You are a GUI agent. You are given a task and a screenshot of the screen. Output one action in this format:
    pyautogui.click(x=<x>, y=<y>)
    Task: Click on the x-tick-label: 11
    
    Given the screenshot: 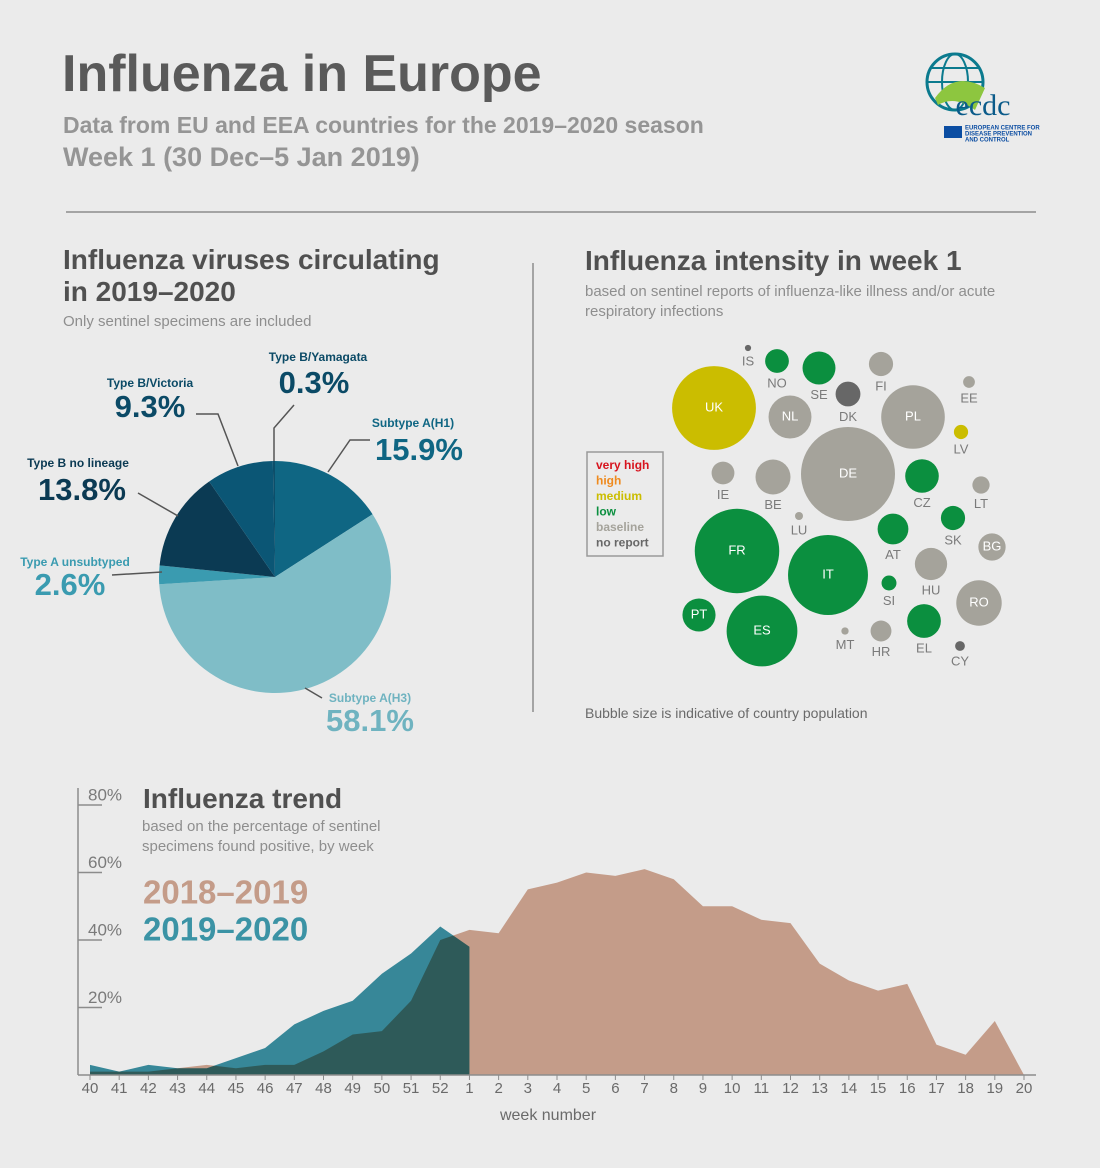 What is the action you would take?
    pyautogui.click(x=762, y=1088)
    